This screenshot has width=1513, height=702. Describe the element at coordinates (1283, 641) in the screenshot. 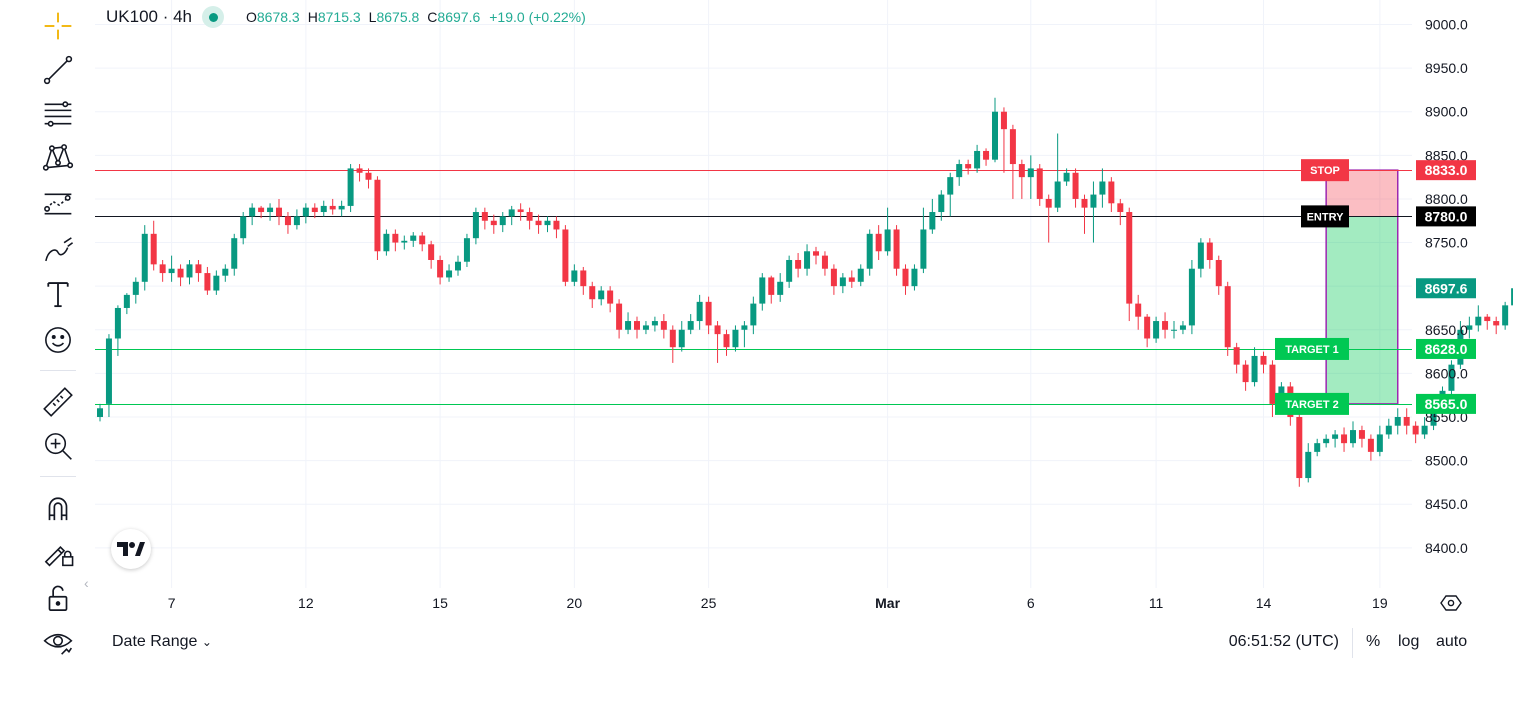

I see `utc-clock: 06:51:52 (UTC)` at that location.